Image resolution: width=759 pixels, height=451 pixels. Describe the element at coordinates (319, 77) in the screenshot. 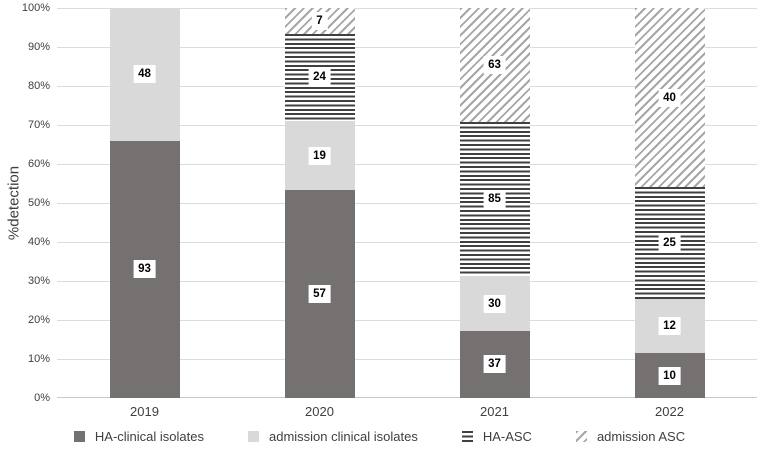

I see `data-label: 24` at that location.